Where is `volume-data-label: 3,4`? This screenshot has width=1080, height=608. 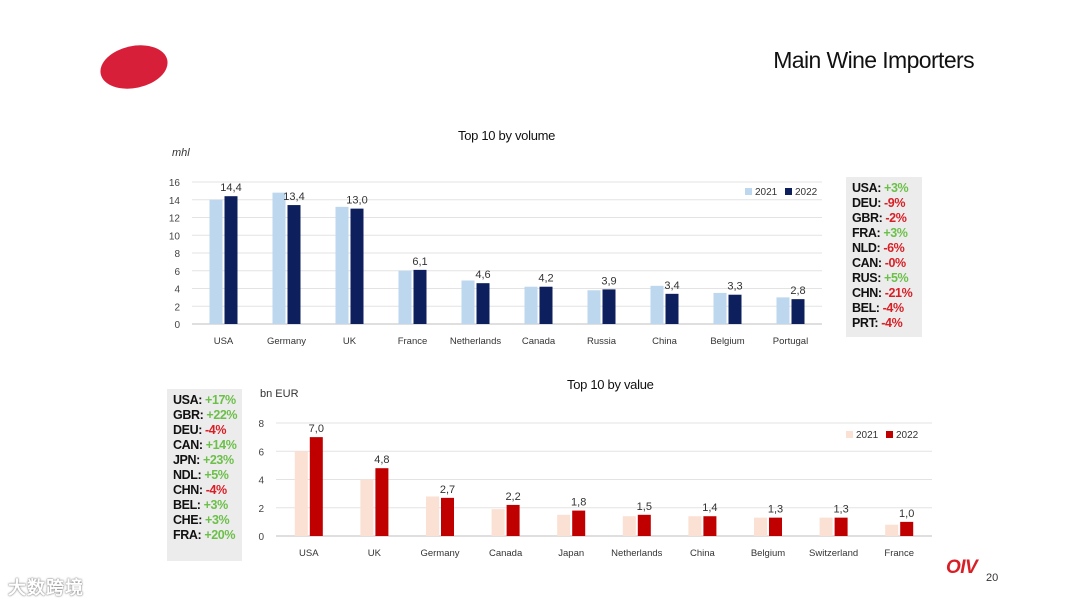 volume-data-label: 3,4 is located at coordinates (671, 286).